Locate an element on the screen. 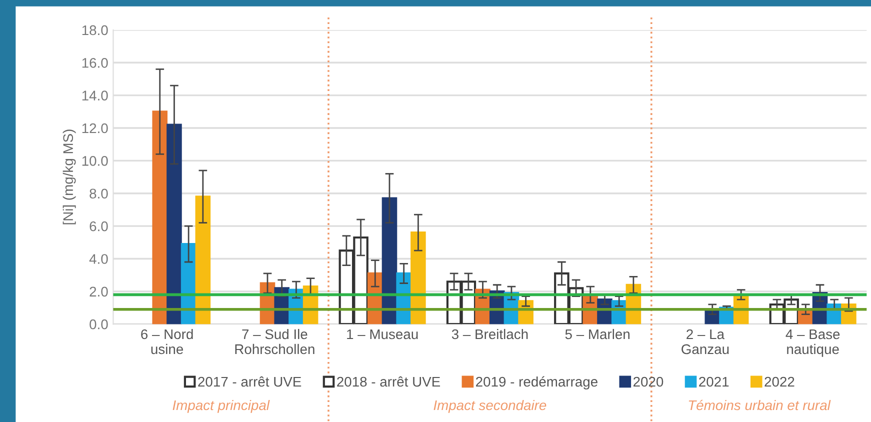 The width and height of the screenshot is (871, 422). legend-label: 2017 - arrêt UVE is located at coordinates (250, 381).